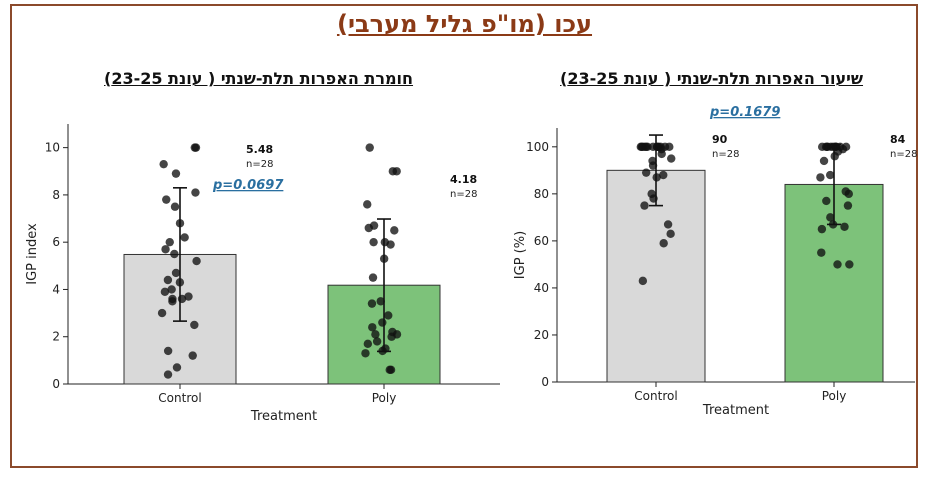  Describe the element at coordinates (463, 179) in the screenshot. I see `mean-value-label: 4.18` at that location.